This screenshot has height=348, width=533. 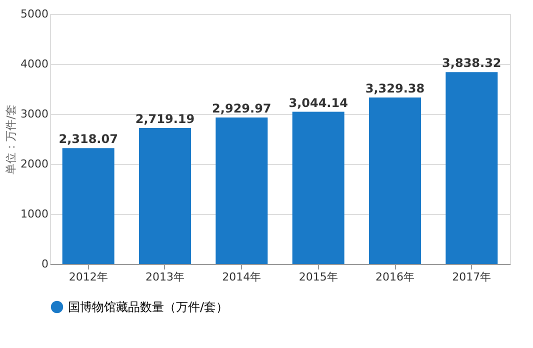 I want to click on x-tick-label: 2016年, so click(x=395, y=277).